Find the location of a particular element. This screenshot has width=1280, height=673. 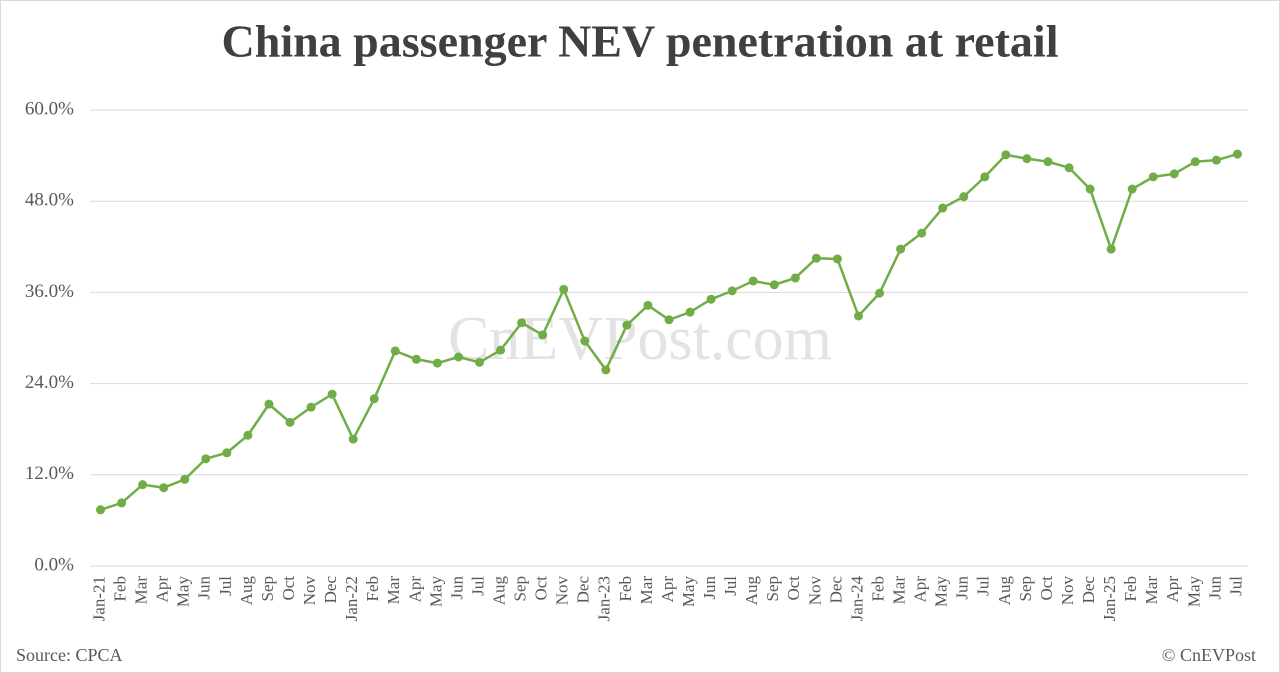

x-tick-label: Jan-22 is located at coordinates (351, 598).